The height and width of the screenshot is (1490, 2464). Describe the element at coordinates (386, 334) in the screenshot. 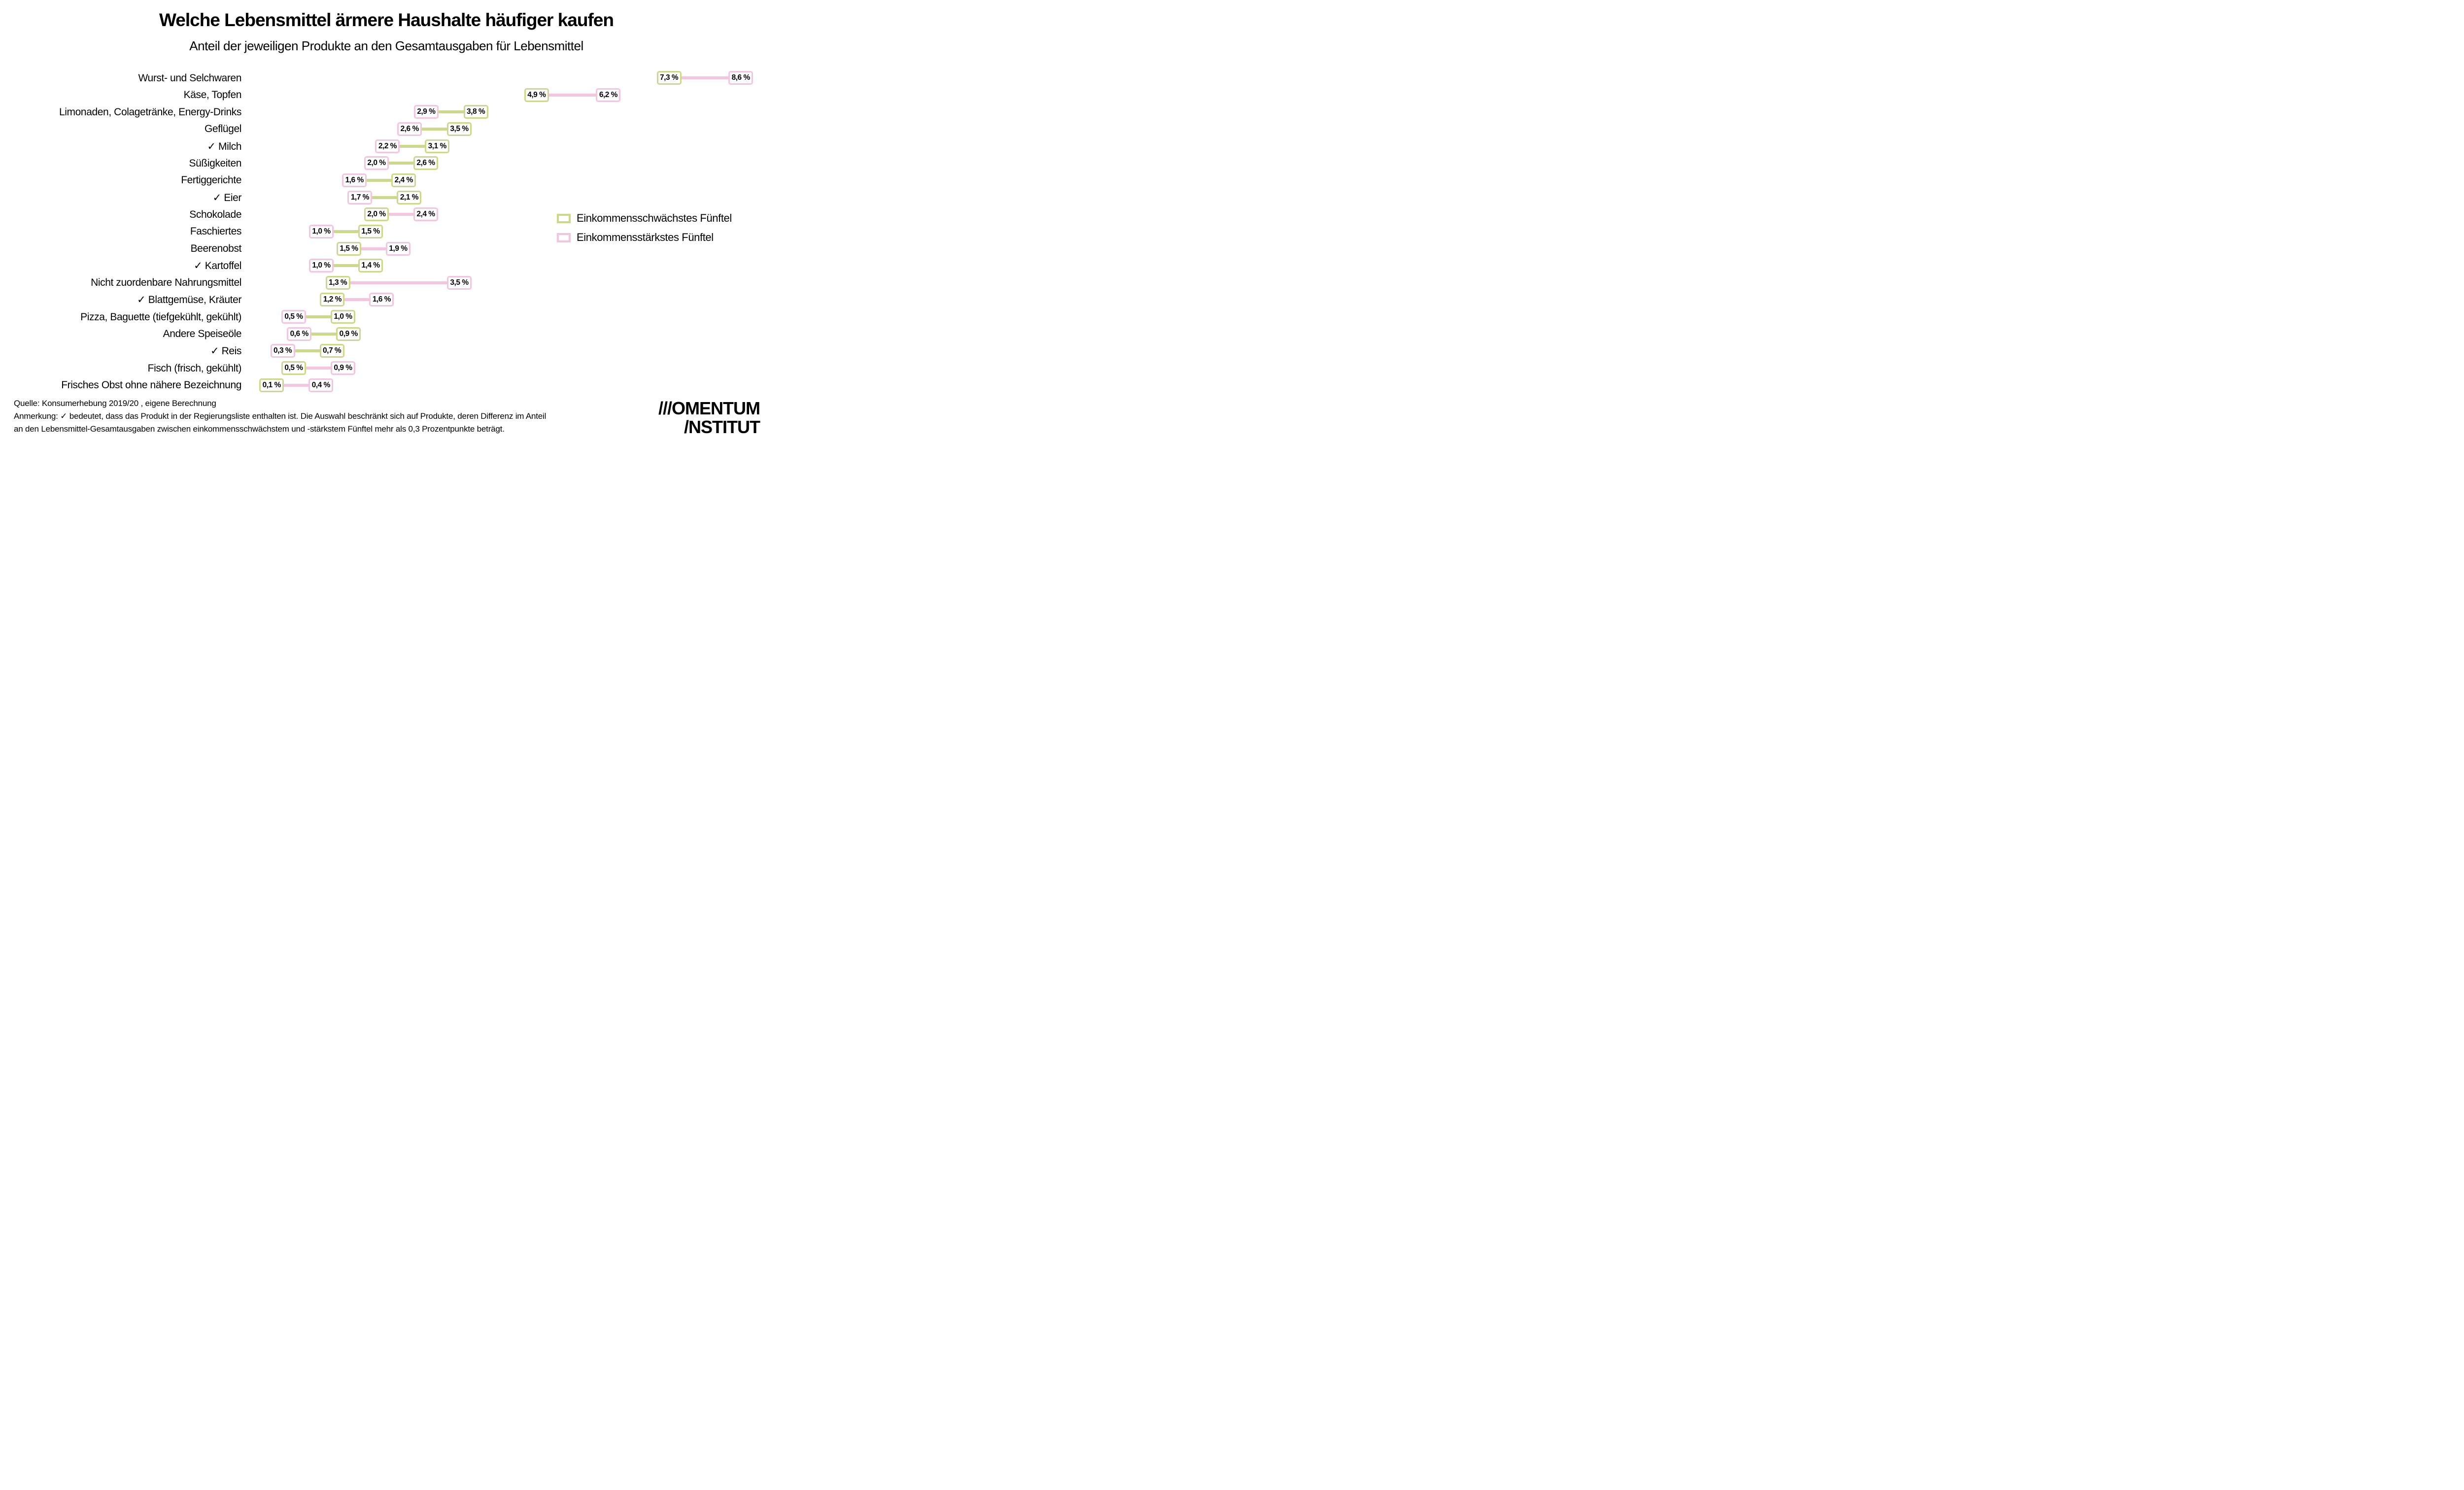

I see `chart-row: Andere Speiseöle 0,6 % 0,9 %` at that location.